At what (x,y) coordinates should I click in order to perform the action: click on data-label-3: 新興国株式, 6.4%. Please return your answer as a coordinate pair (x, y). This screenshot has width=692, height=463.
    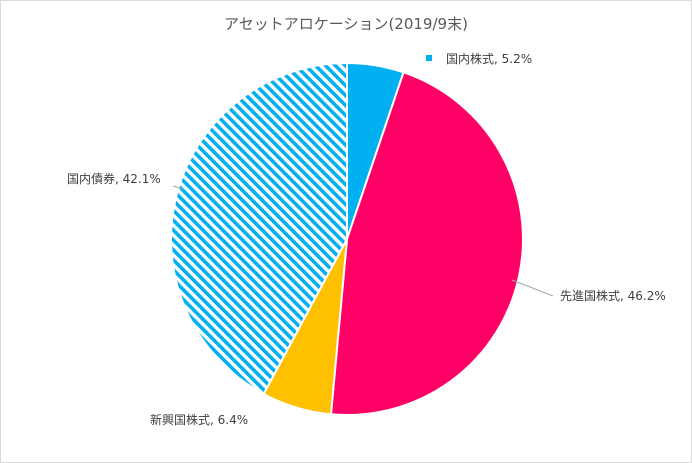
    Looking at the image, I should click on (199, 419).